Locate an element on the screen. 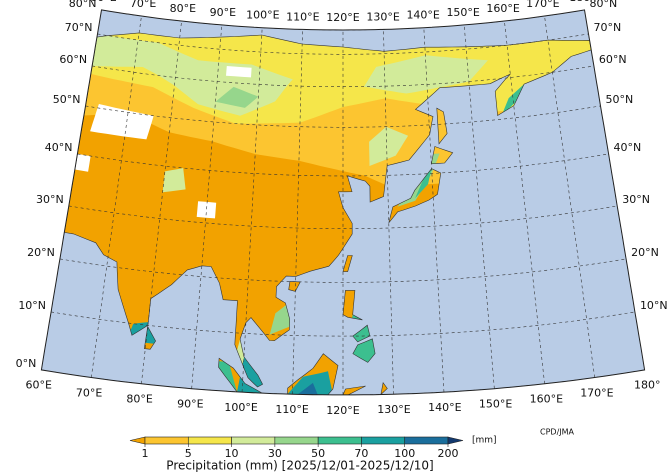  lat-label-left: 40°N is located at coordinates (59, 147).